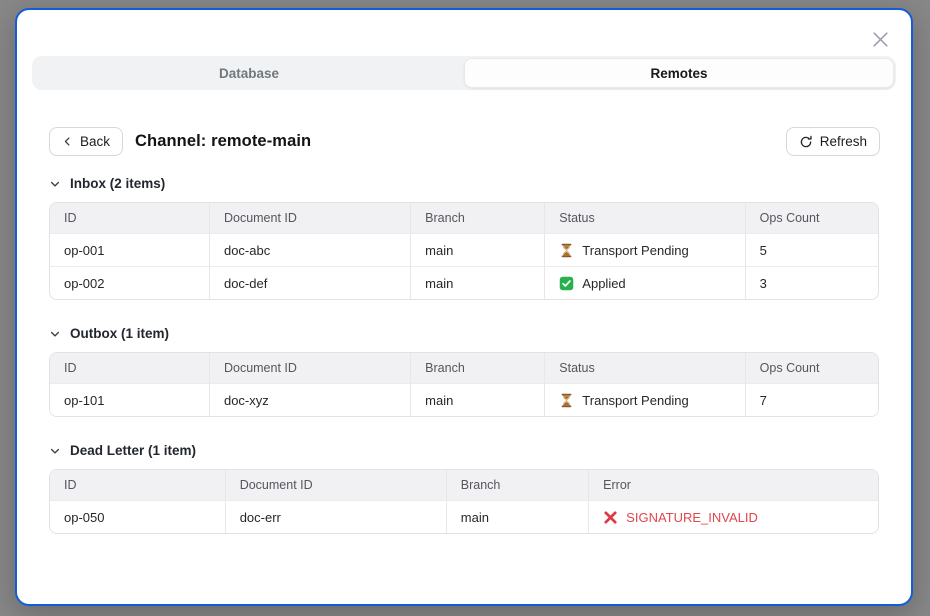  What do you see at coordinates (464, 333) in the screenshot?
I see `section-toggle: Outbox (1 item)` at bounding box center [464, 333].